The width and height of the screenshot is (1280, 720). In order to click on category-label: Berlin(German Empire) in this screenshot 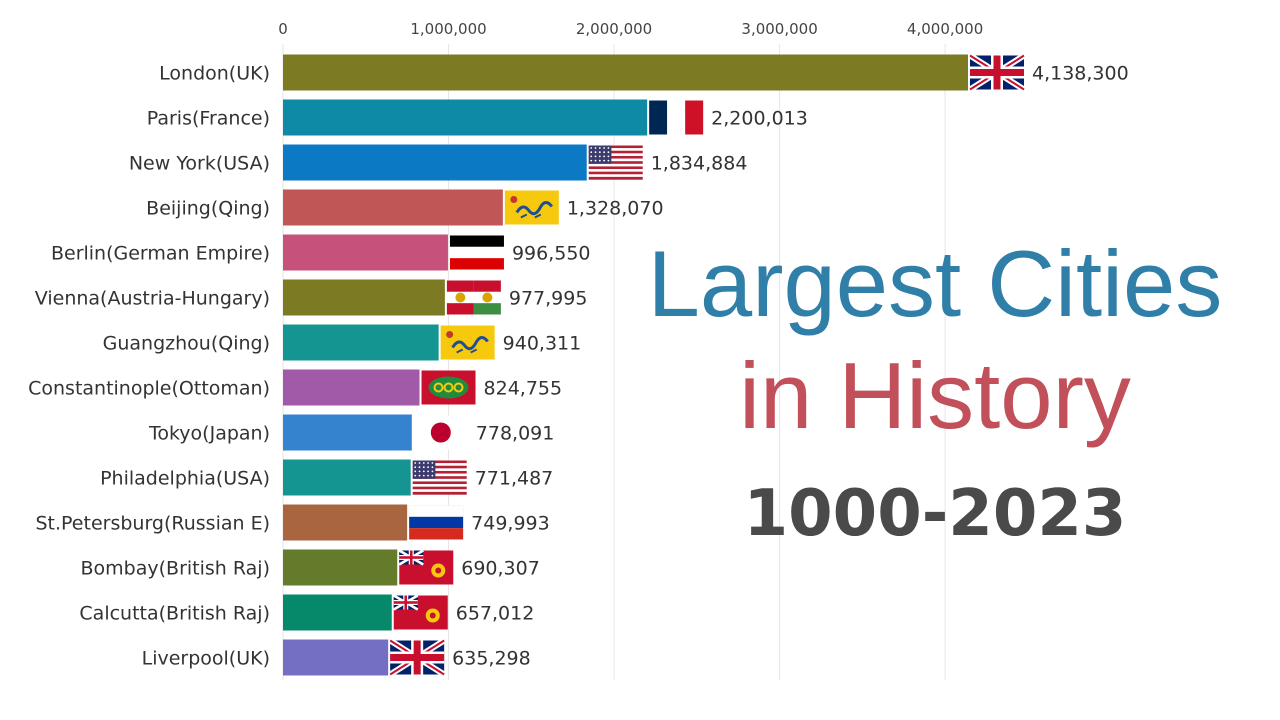, I will do `click(160, 254)`.